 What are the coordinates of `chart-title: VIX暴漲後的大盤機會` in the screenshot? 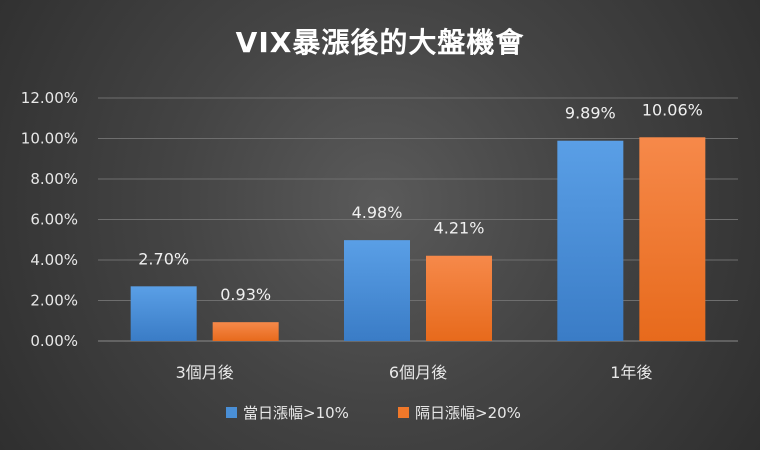 It's located at (380, 42).